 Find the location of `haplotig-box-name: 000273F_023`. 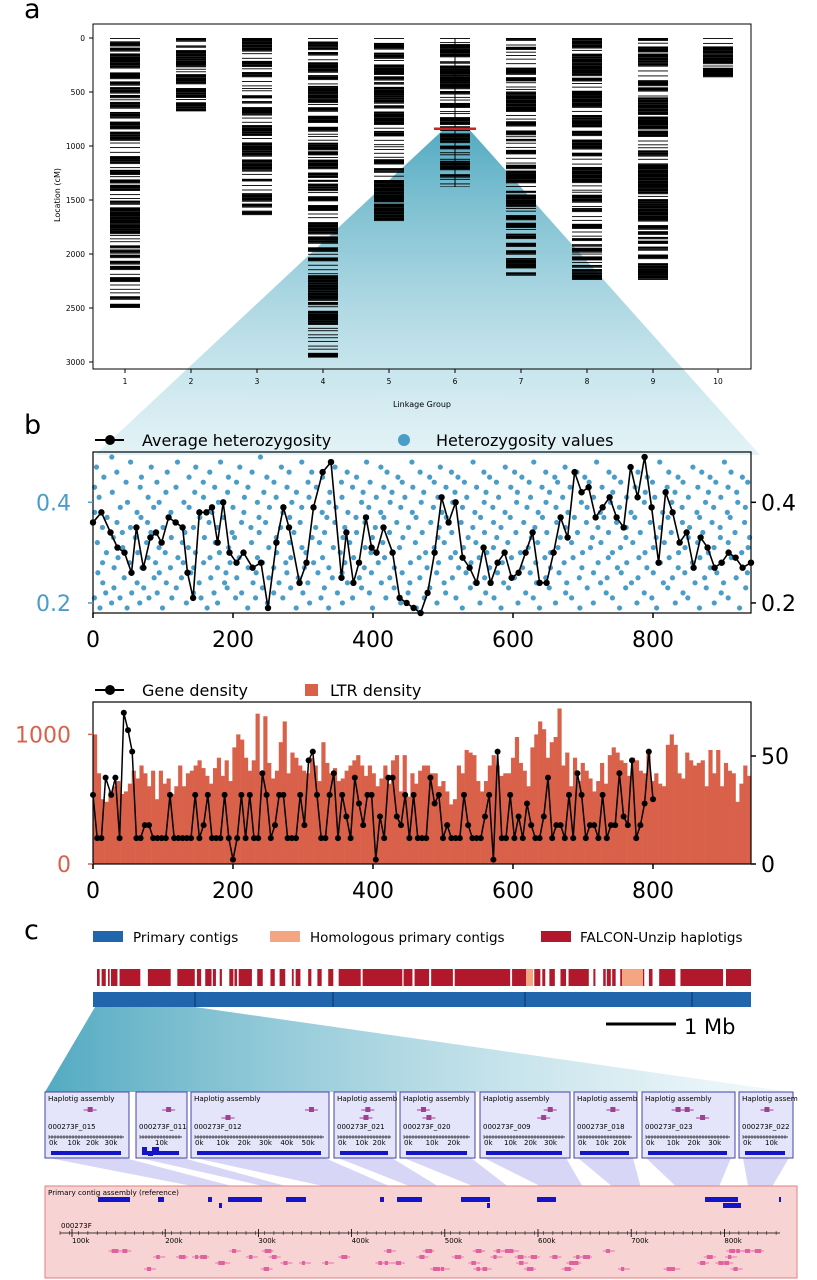

haplotig-box-name: 000273F_023 is located at coordinates (669, 1127).